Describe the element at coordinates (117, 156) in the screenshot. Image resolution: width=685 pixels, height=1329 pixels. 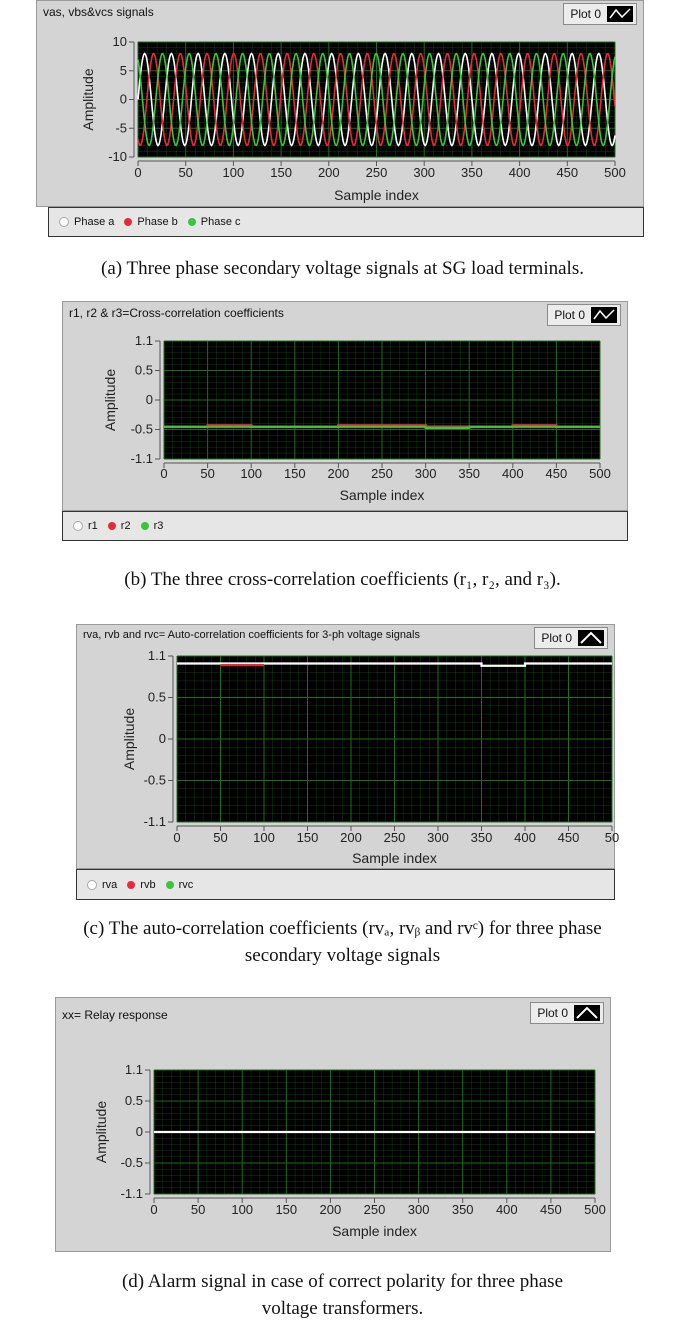
I see `y-tick-label: -10` at that location.